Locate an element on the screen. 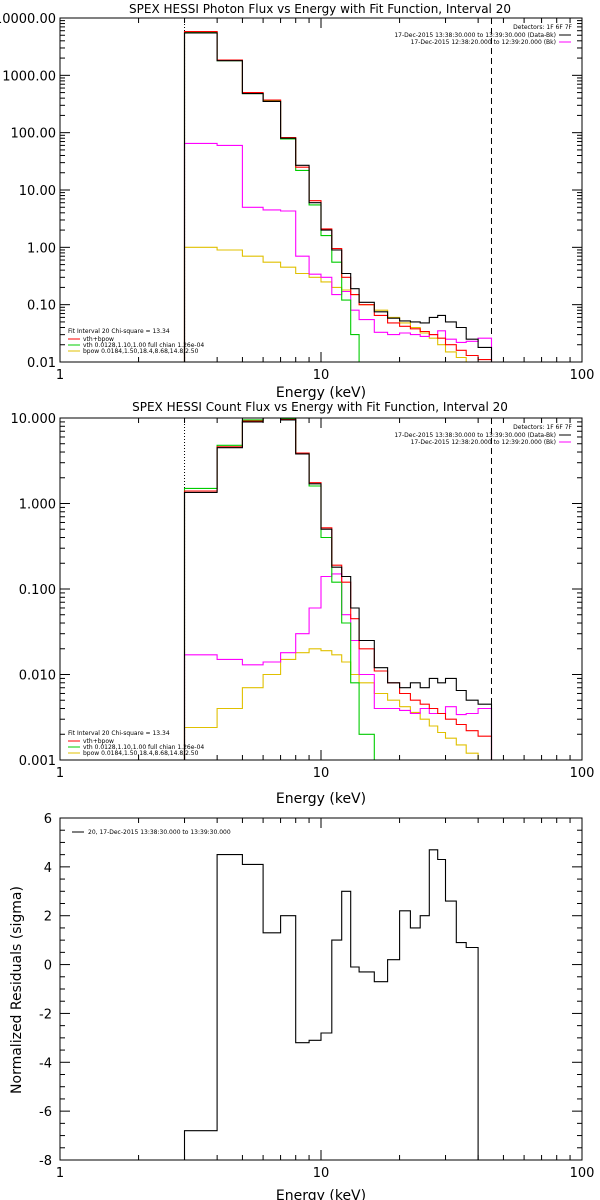 The height and width of the screenshot is (1200, 600). series-total is located at coordinates (338, 196).